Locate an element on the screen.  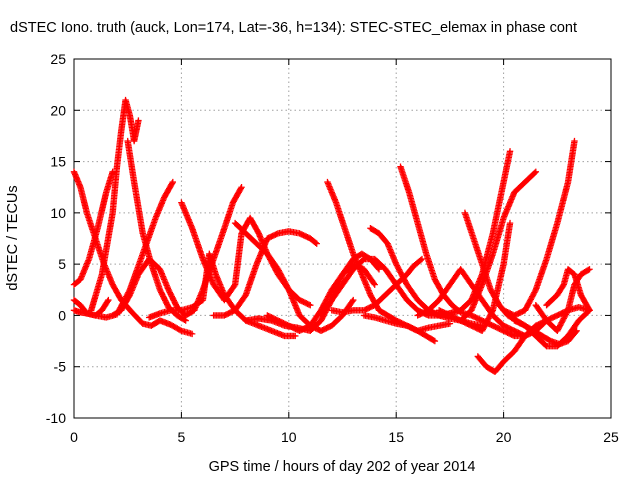
x-tick-label: 0 is located at coordinates (74, 437).